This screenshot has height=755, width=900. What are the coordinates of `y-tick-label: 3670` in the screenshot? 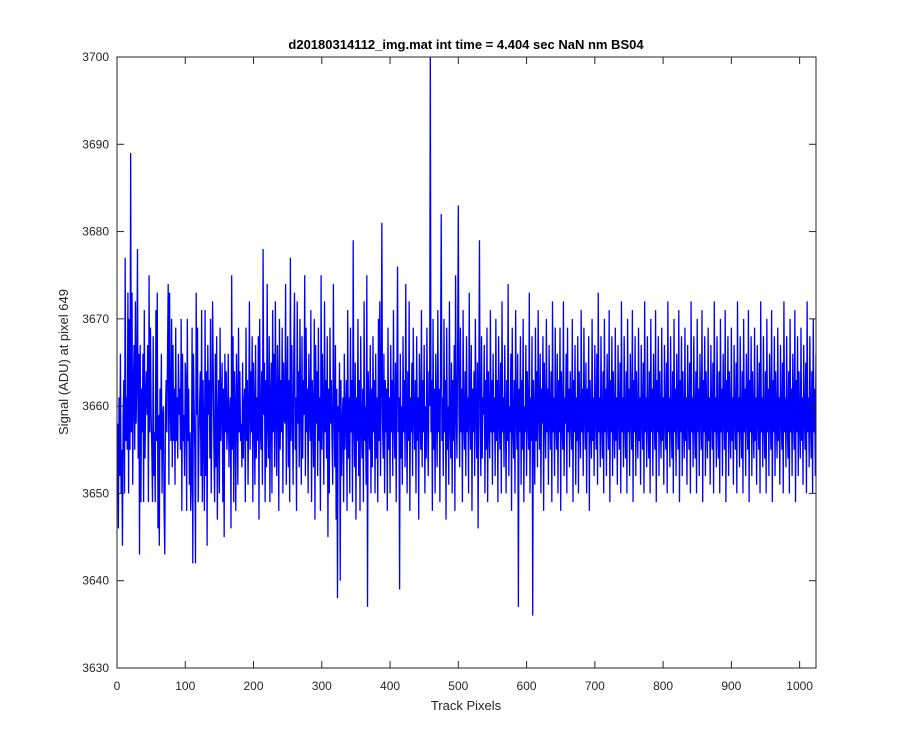 It's located at (95, 319).